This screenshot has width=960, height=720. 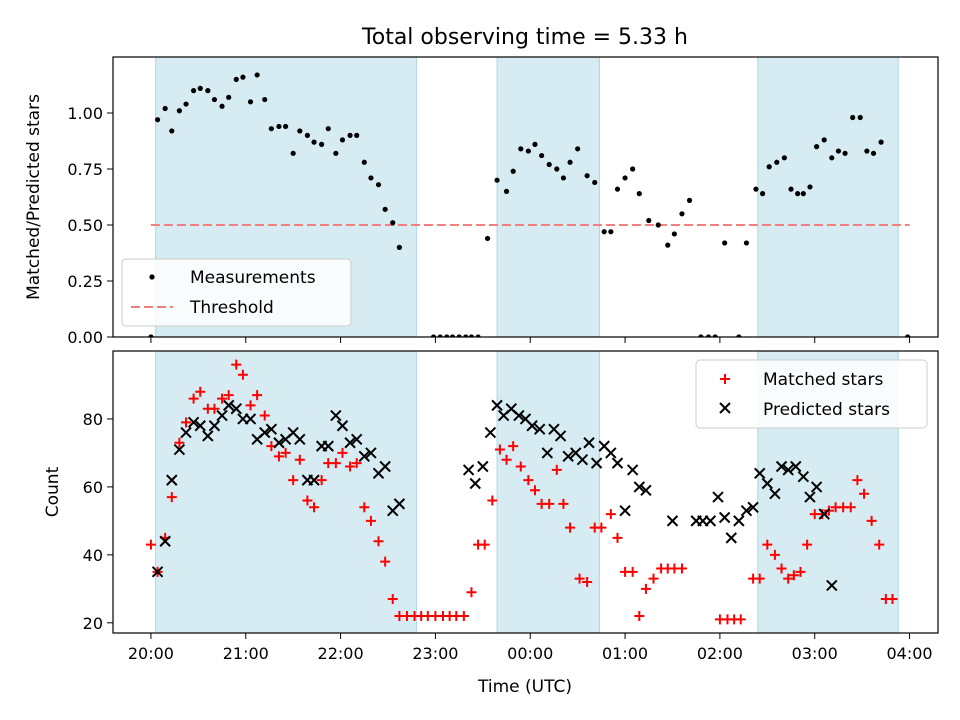 What do you see at coordinates (341, 653) in the screenshot?
I see `x-tick-label: 22:00` at bounding box center [341, 653].